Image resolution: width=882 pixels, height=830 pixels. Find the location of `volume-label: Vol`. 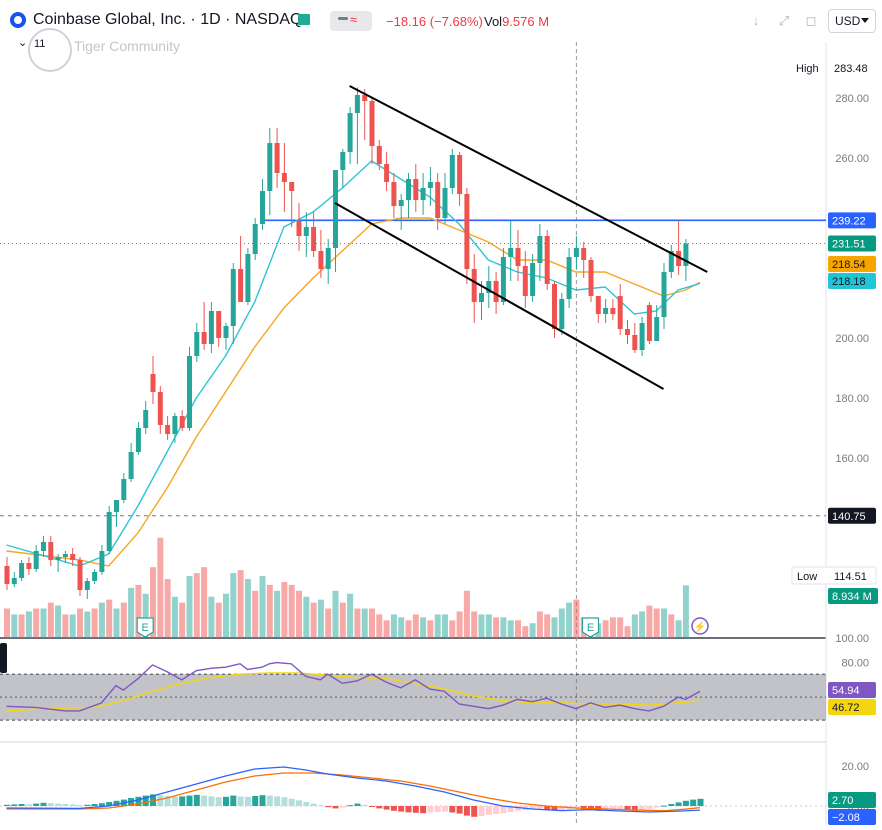

volume-label: Vol is located at coordinates (493, 21).